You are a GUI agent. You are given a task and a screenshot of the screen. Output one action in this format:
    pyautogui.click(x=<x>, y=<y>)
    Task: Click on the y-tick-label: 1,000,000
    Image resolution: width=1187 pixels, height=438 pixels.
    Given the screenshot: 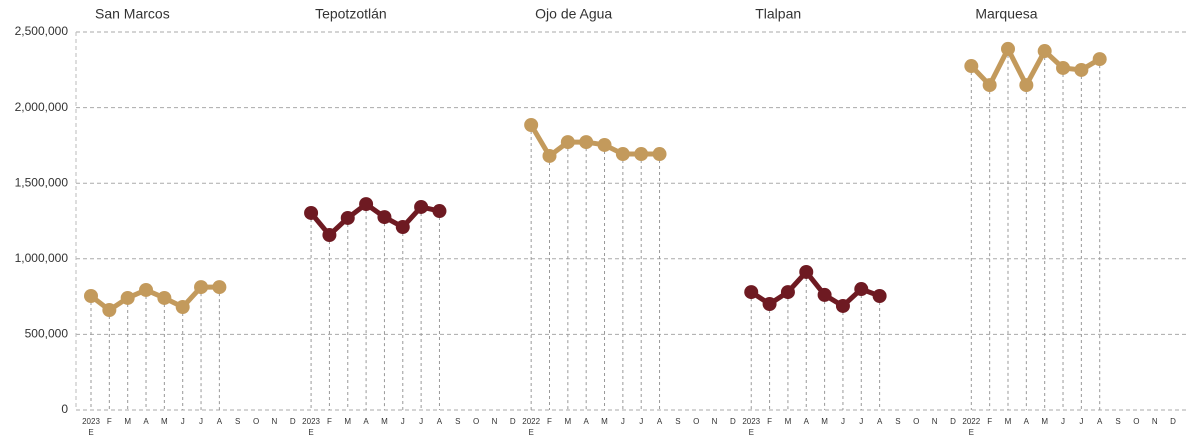 What is the action you would take?
    pyautogui.click(x=42, y=258)
    